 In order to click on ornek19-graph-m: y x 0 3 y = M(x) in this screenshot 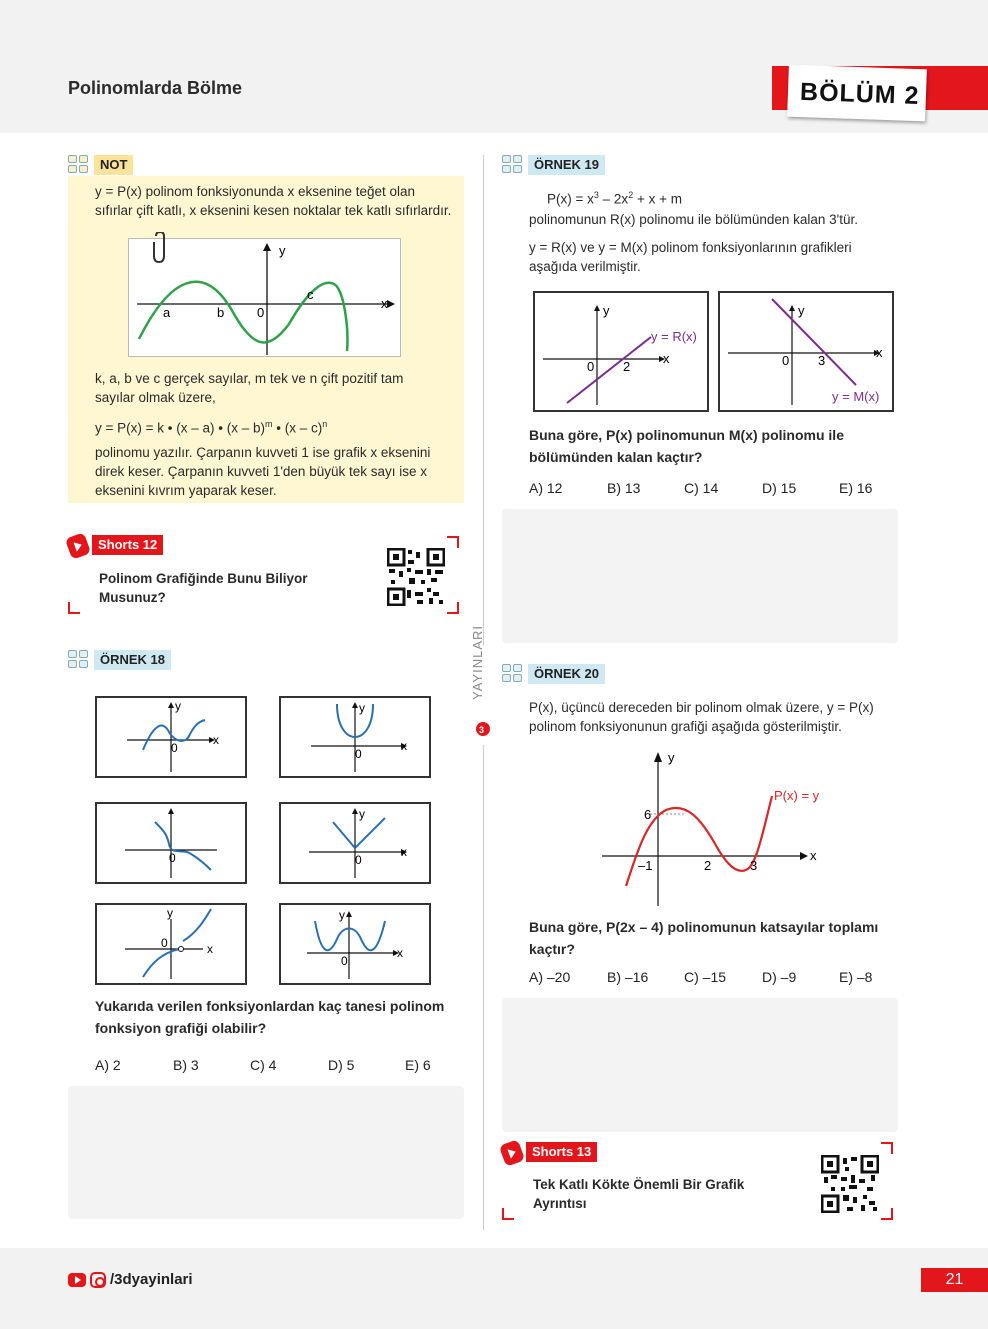, I will do `click(806, 351)`.